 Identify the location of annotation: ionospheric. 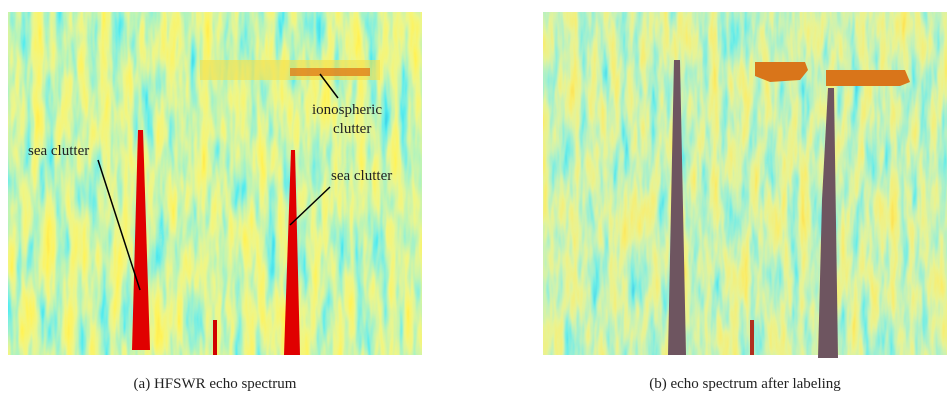
(347, 110).